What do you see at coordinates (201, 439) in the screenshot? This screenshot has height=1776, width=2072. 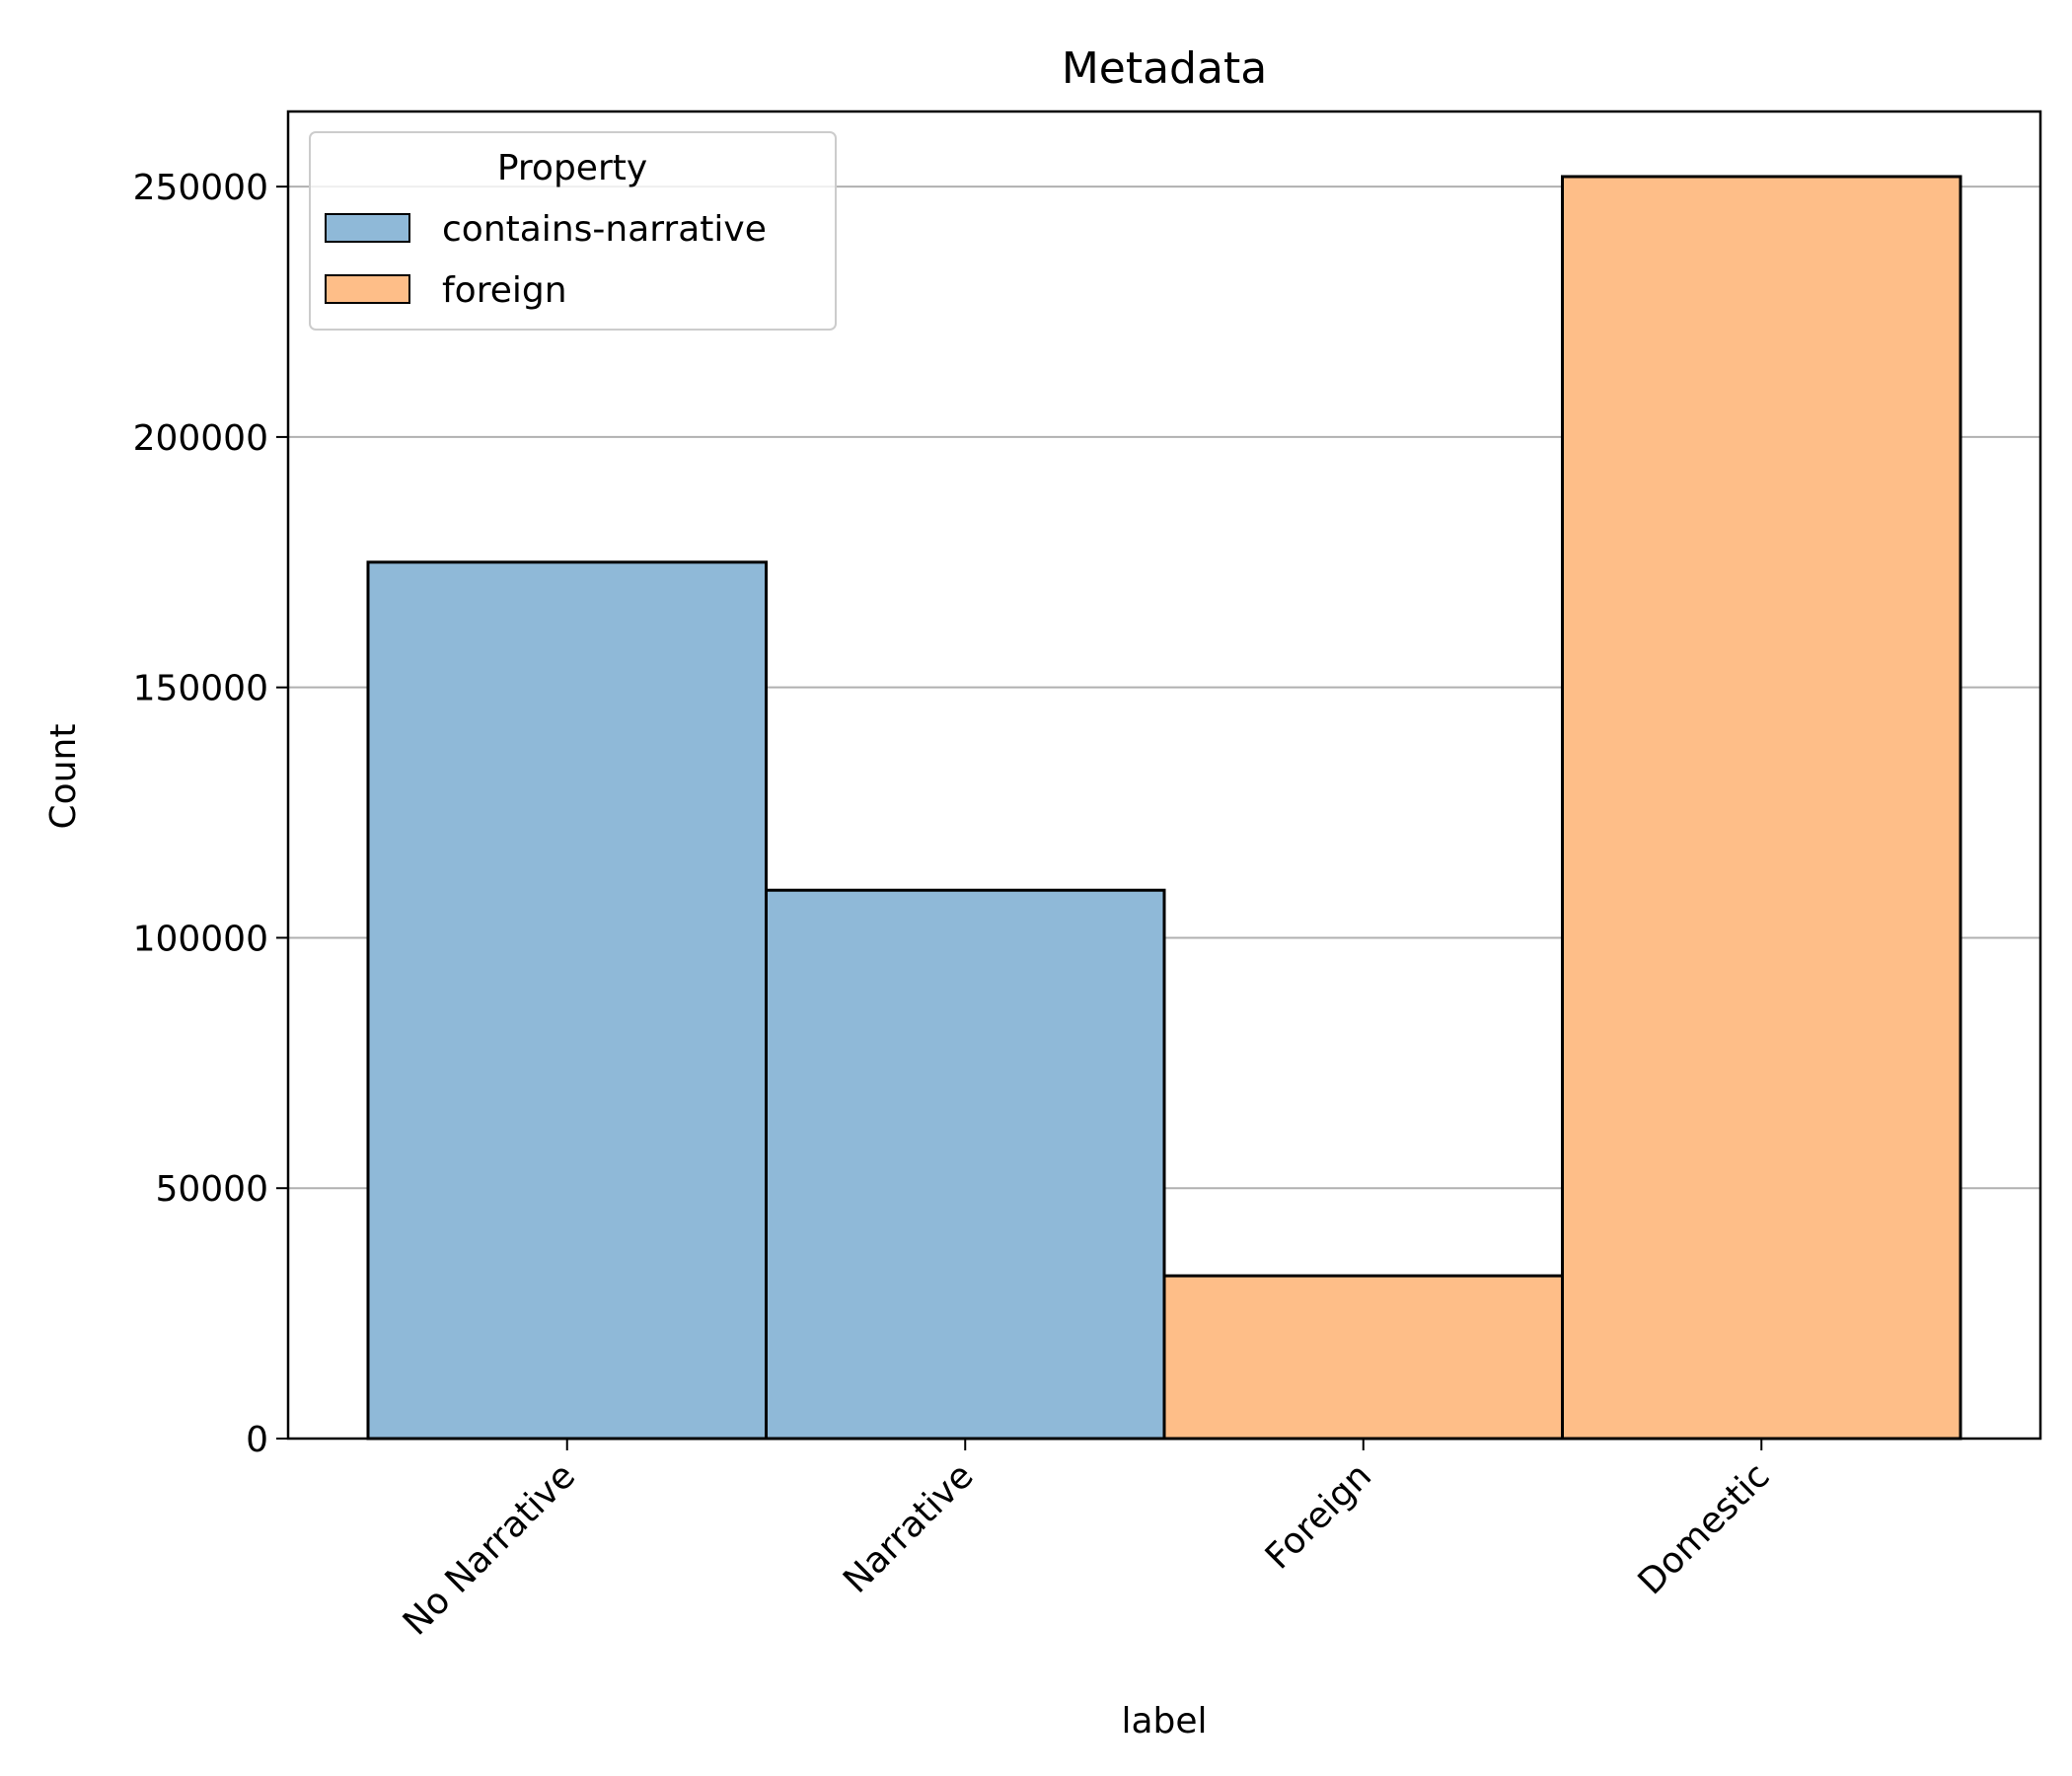 I see `y-tick-label: 200000` at bounding box center [201, 439].